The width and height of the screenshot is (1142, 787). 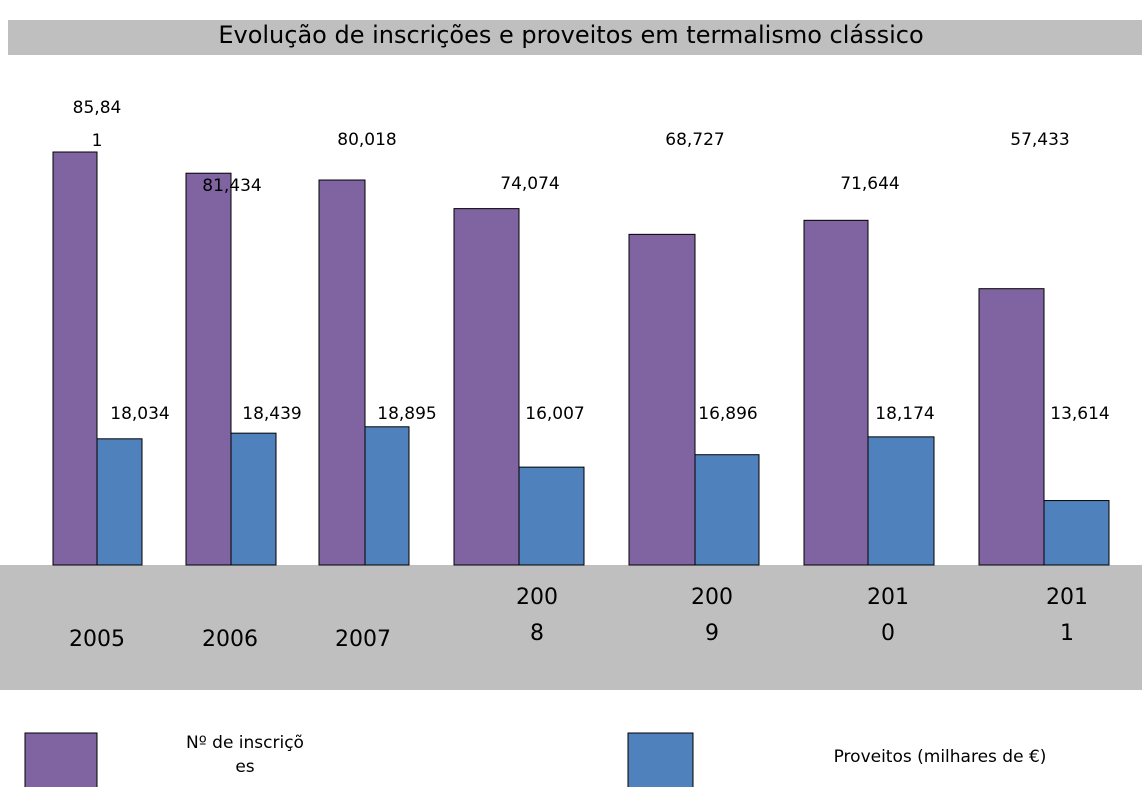 I want to click on data-label: 18,034, so click(x=140, y=414).